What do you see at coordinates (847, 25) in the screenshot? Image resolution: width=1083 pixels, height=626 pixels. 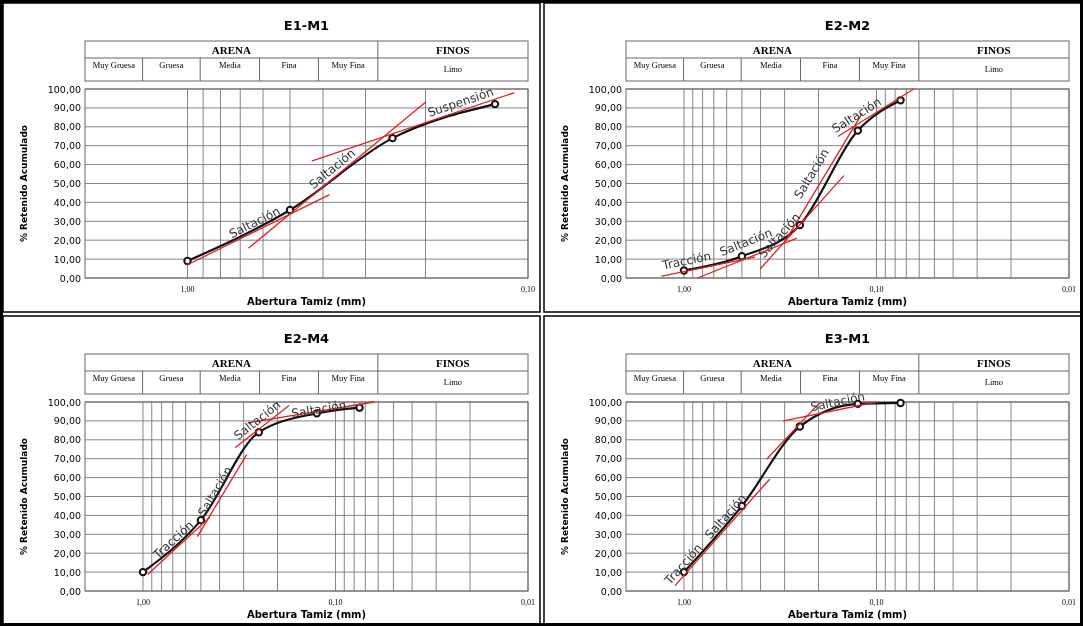 I see `chart-title: E2-M2` at bounding box center [847, 25].